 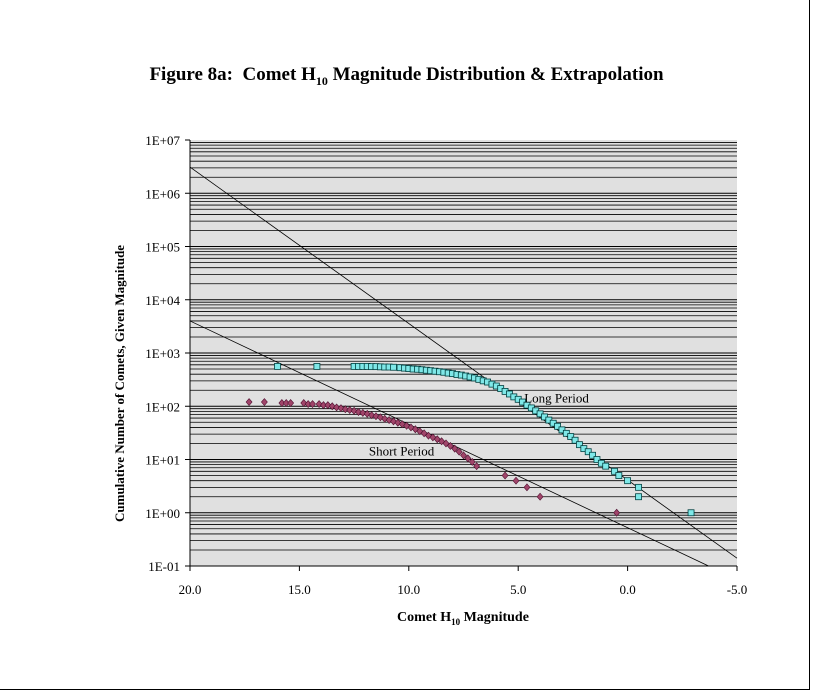 I want to click on y-tick-label: 1E+07, so click(x=162, y=140).